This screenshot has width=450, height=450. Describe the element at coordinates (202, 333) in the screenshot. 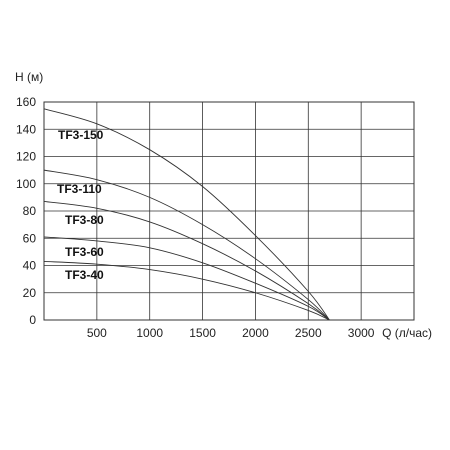

I see `x-tick-label: 1500` at that location.